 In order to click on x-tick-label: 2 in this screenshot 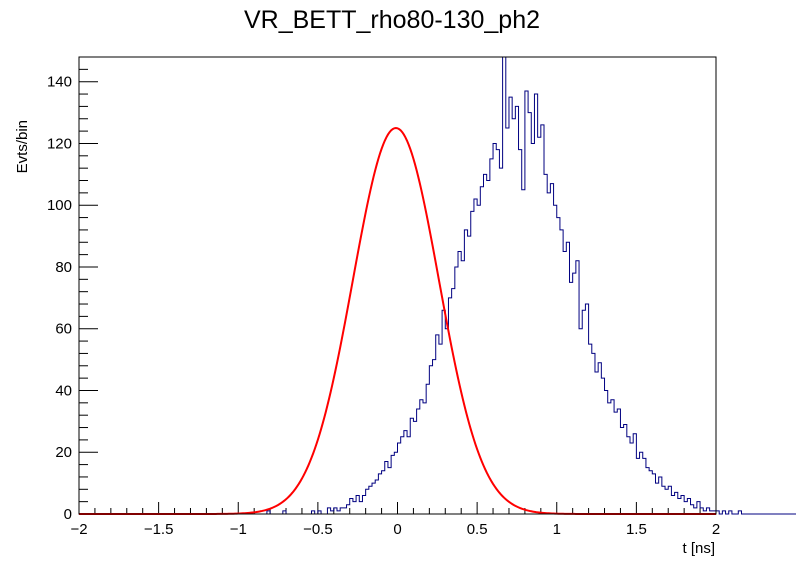, I will do `click(716, 529)`.